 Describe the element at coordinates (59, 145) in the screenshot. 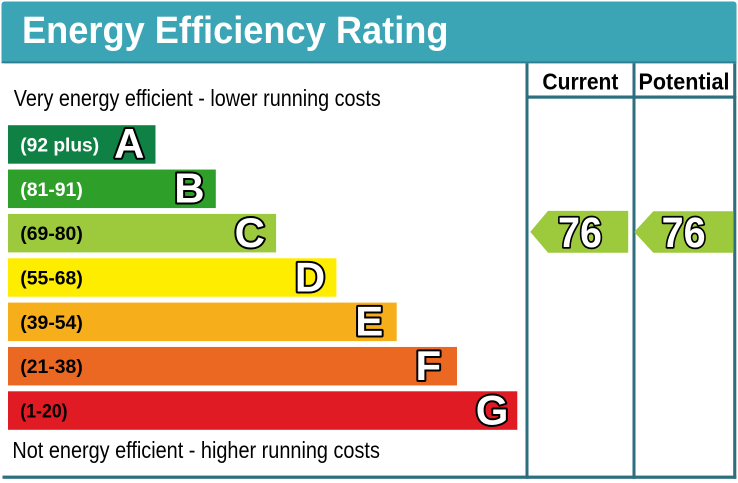

I see `svg-text: (92 plus)` at that location.